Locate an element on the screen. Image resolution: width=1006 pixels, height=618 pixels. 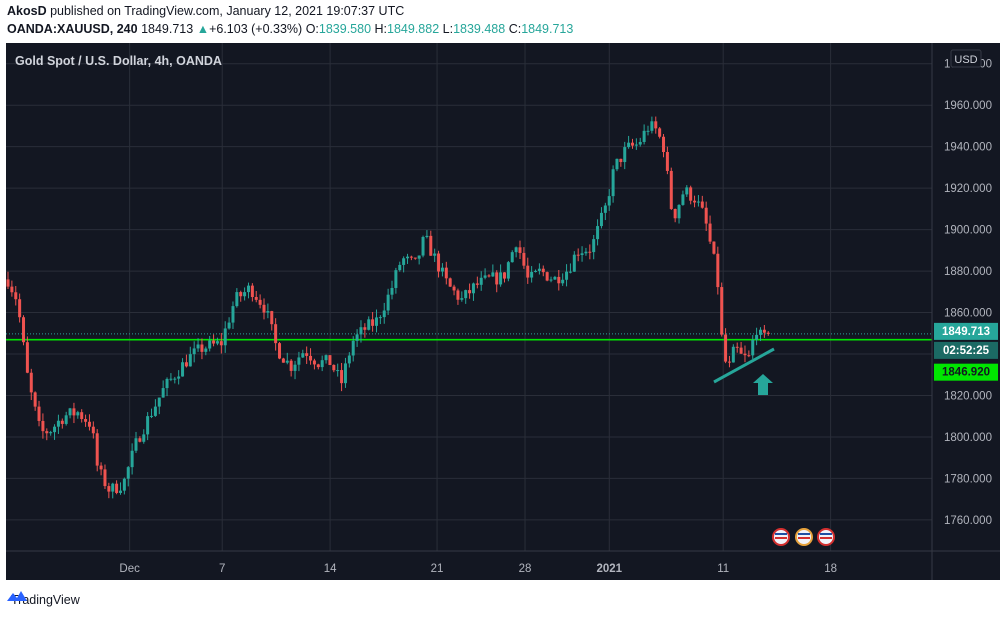
publisher-name: AkosD is located at coordinates (27, 11).